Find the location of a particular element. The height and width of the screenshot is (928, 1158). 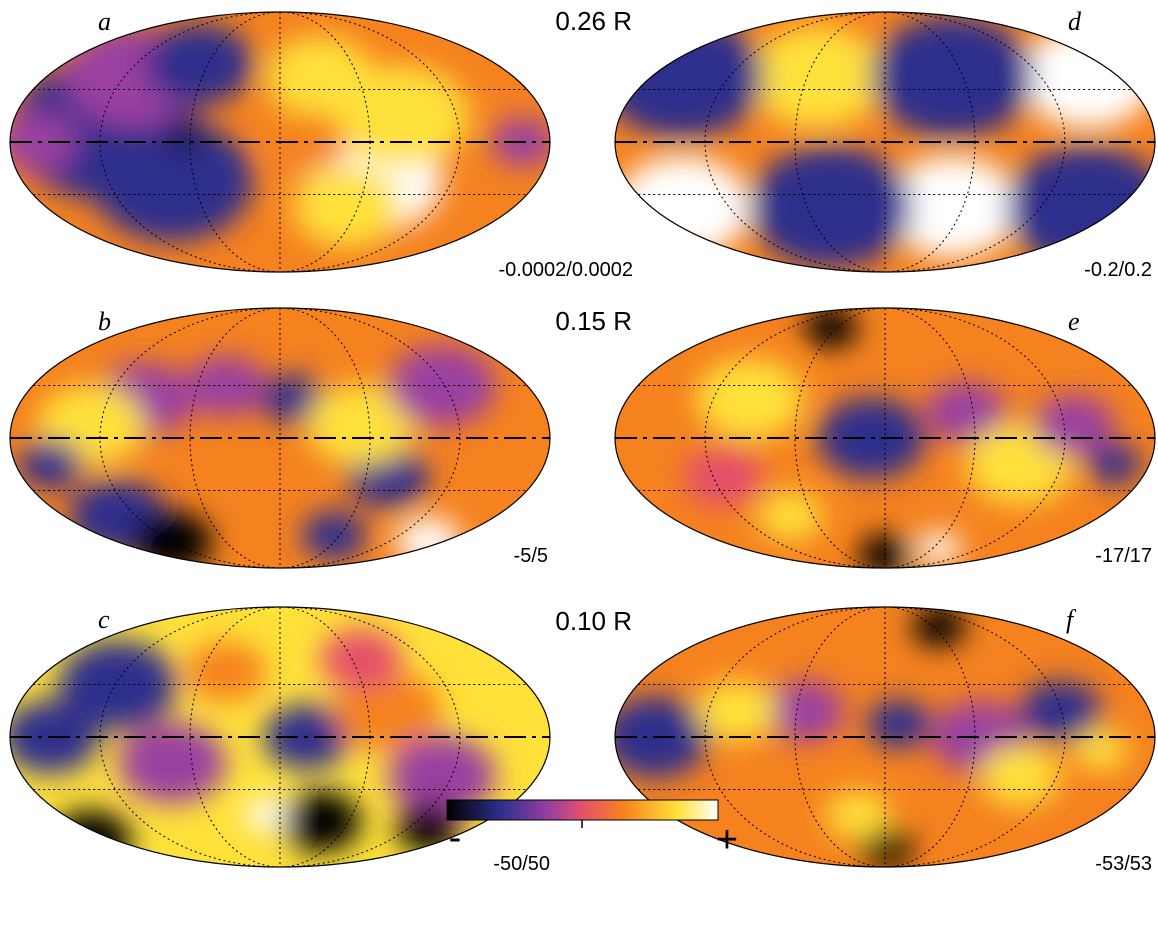

range-label: -50/50 is located at coordinates (521, 864).